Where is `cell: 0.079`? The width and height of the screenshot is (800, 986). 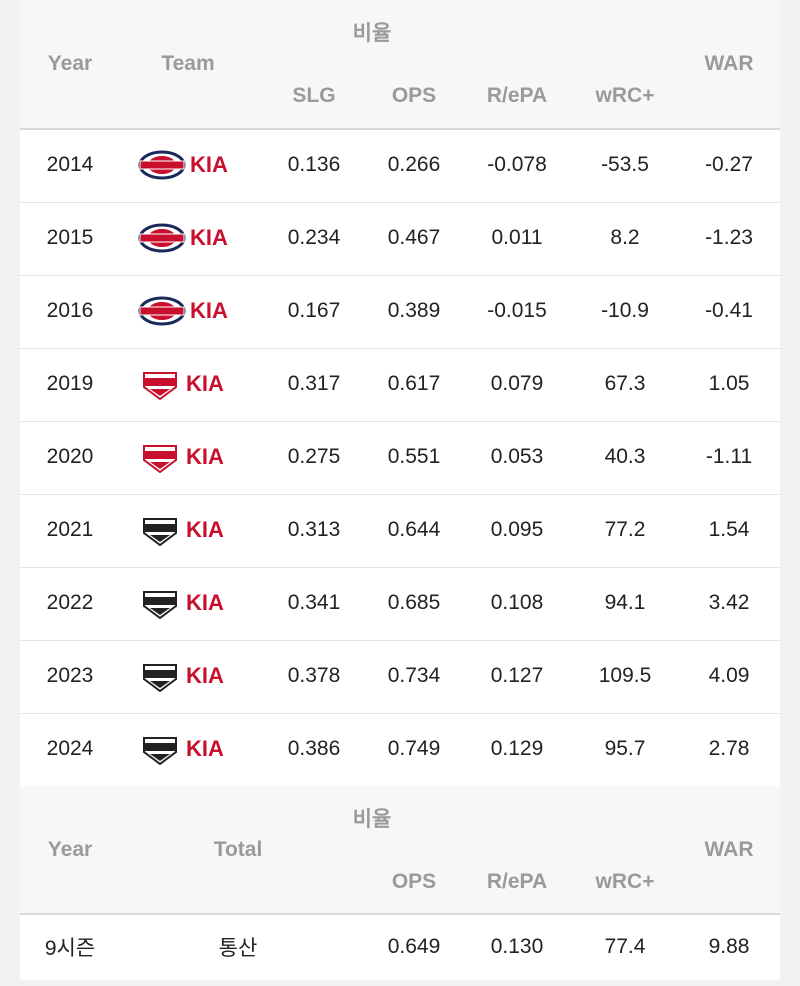
cell: 0.079 is located at coordinates (517, 383).